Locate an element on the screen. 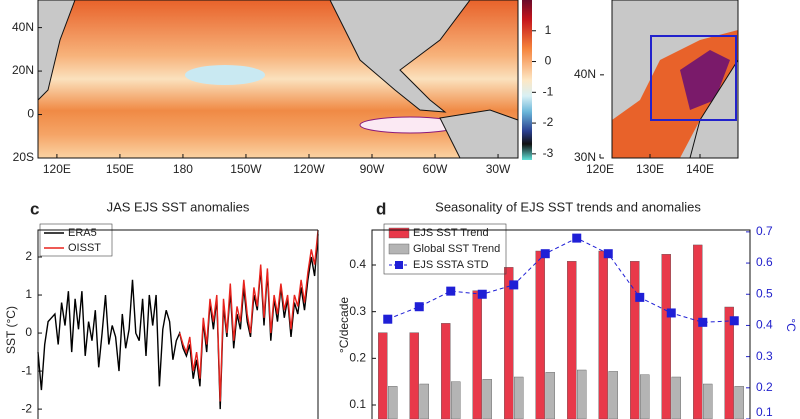 This screenshot has height=419, width=800. x-tick-label: 130E is located at coordinates (650, 169).